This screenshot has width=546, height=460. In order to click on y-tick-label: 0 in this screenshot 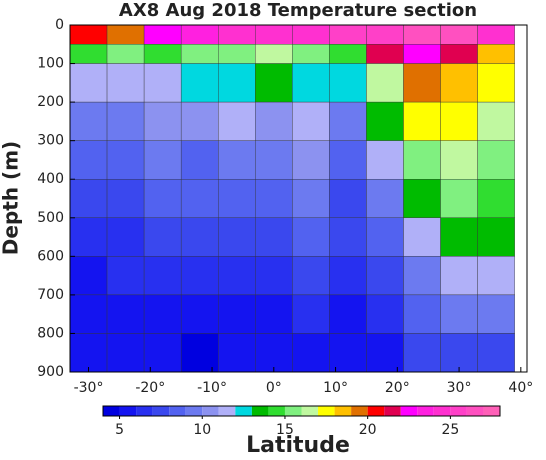, I will do `click(59, 25)`.